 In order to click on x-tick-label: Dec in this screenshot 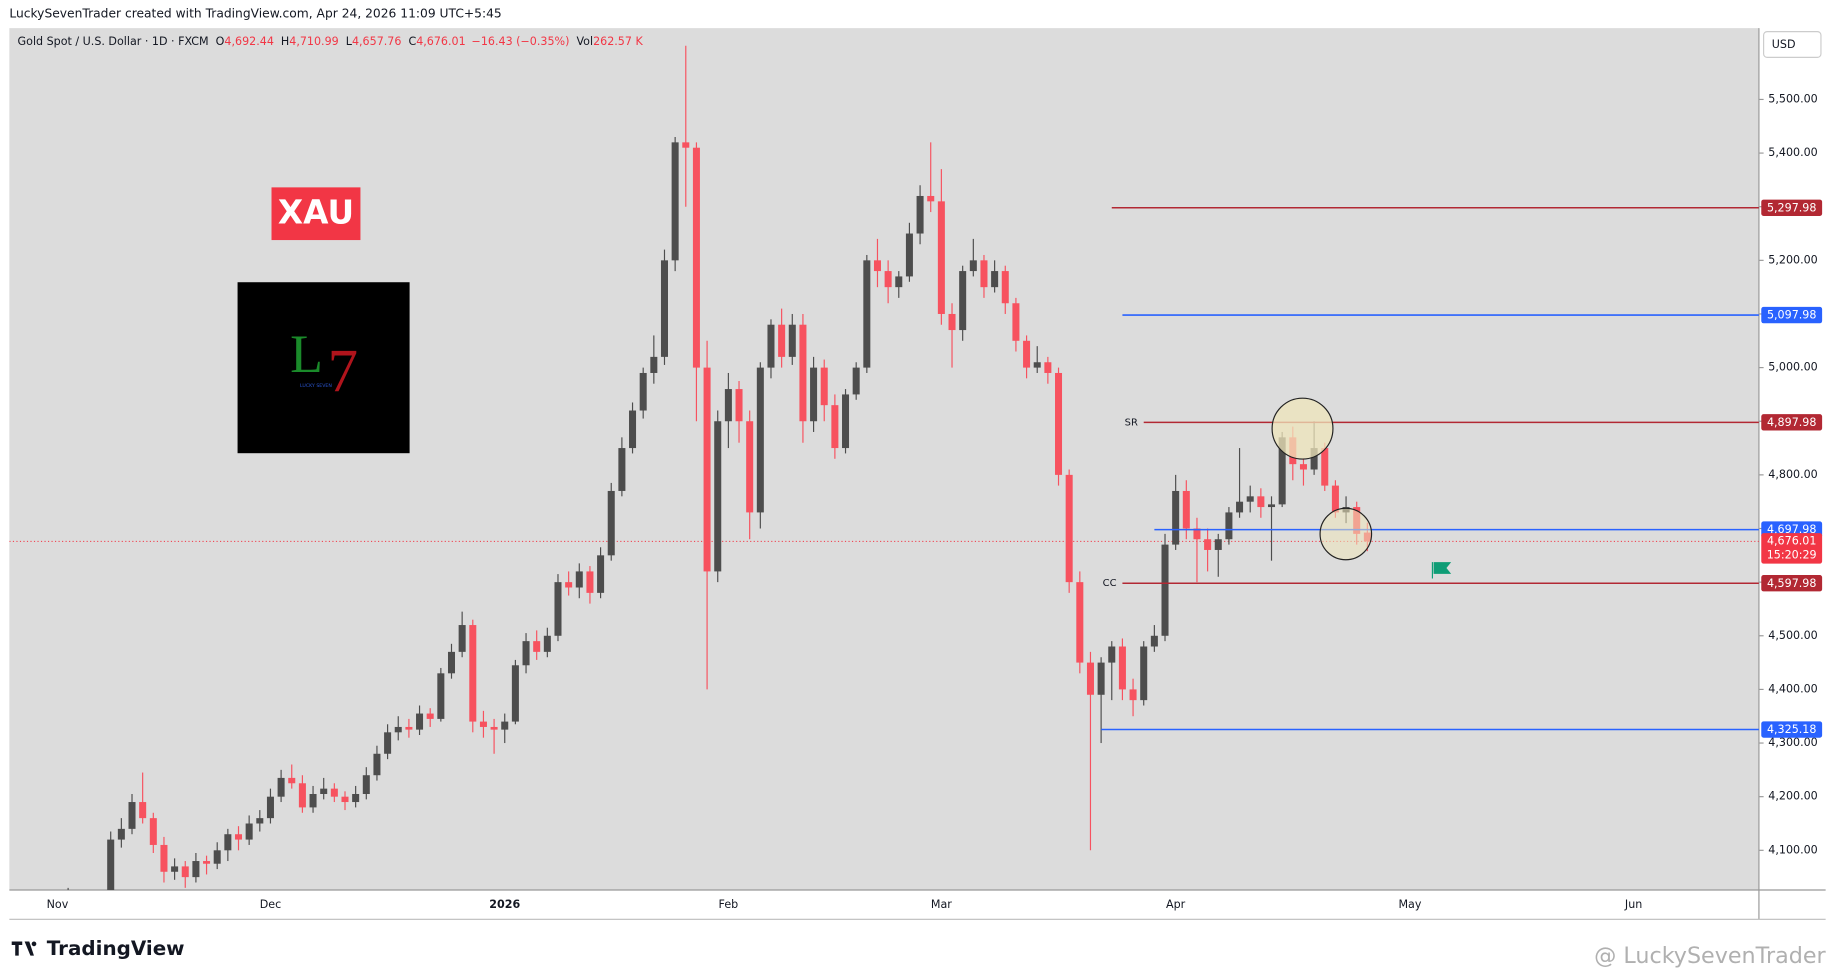, I will do `click(270, 904)`.